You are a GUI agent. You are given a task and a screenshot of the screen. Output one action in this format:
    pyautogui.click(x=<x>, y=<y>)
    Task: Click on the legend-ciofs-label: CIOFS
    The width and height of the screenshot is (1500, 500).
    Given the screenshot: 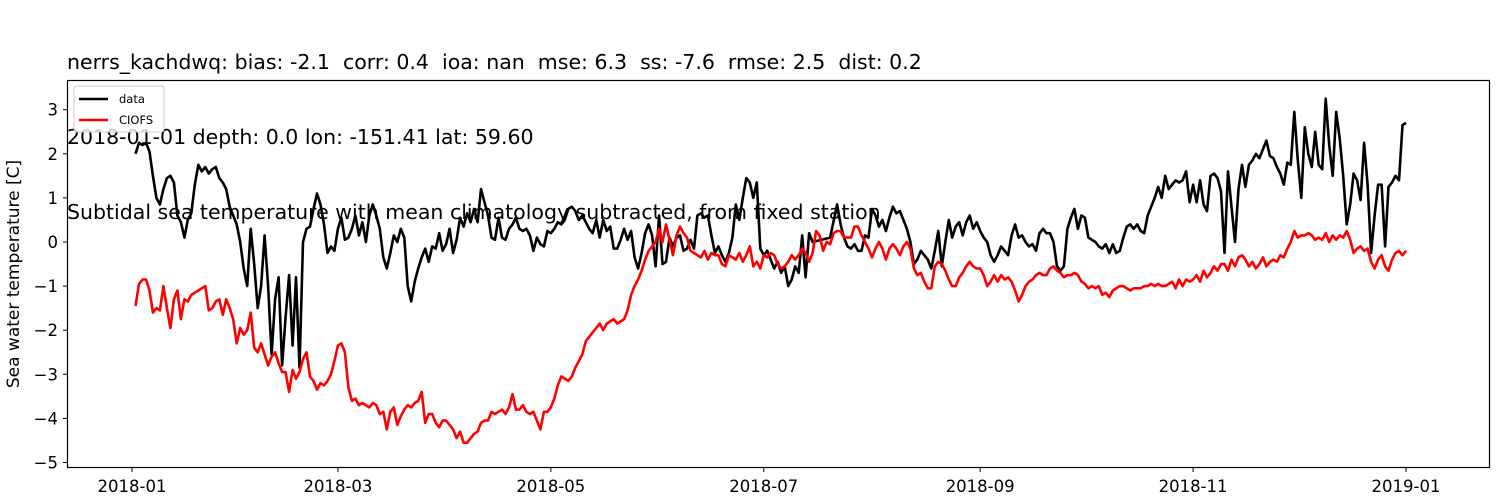 What is the action you would take?
    pyautogui.click(x=136, y=120)
    